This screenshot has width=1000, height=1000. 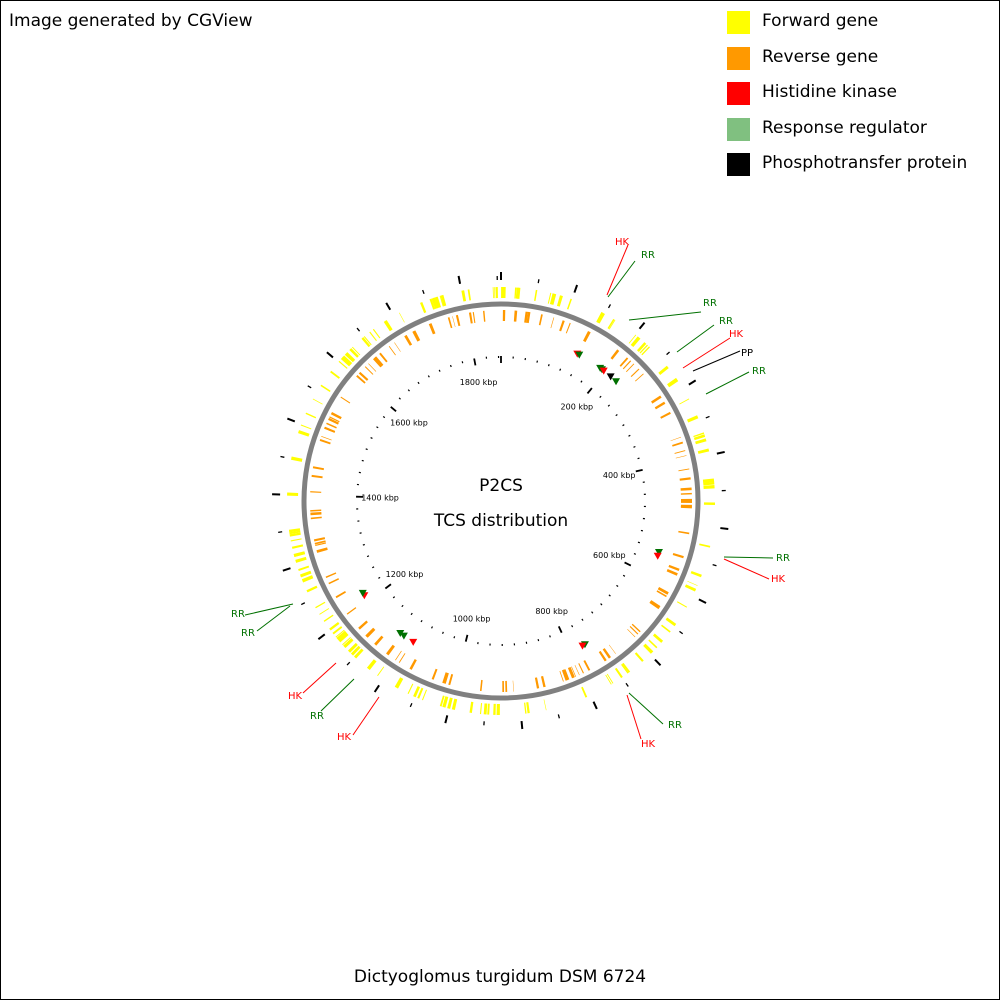 I want to click on inner-scale-ticks, so click(x=501, y=501).